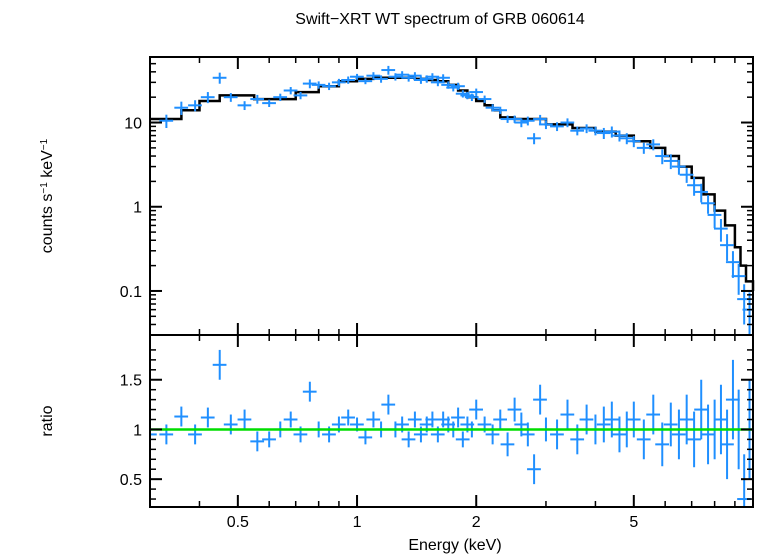  What do you see at coordinates (238, 522) in the screenshot?
I see `x-tick-label: 0.5` at bounding box center [238, 522].